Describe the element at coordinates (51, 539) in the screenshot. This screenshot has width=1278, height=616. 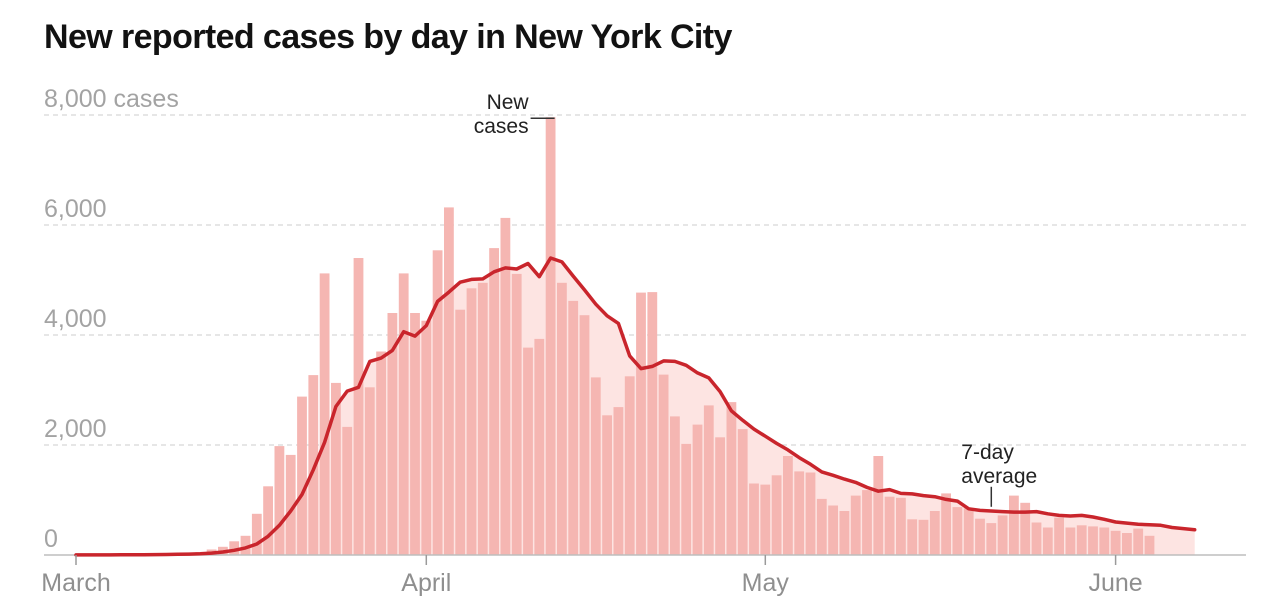
I see `y-tick-label: 0` at that location.